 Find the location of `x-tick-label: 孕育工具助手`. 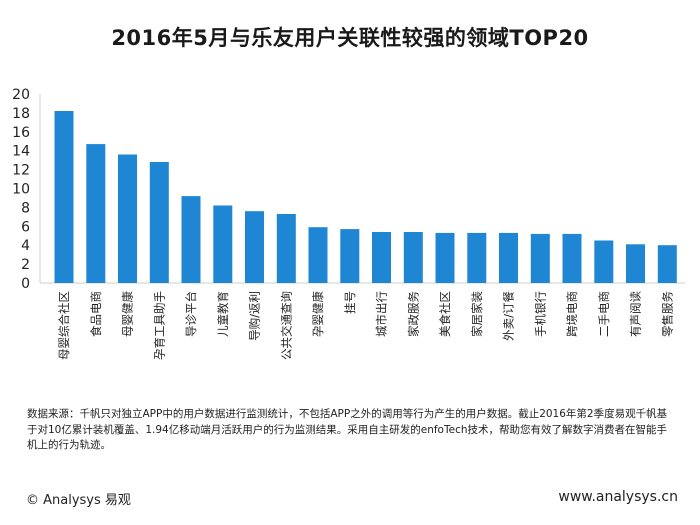

x-tick-label: 孕育工具助手 is located at coordinates (159, 325).